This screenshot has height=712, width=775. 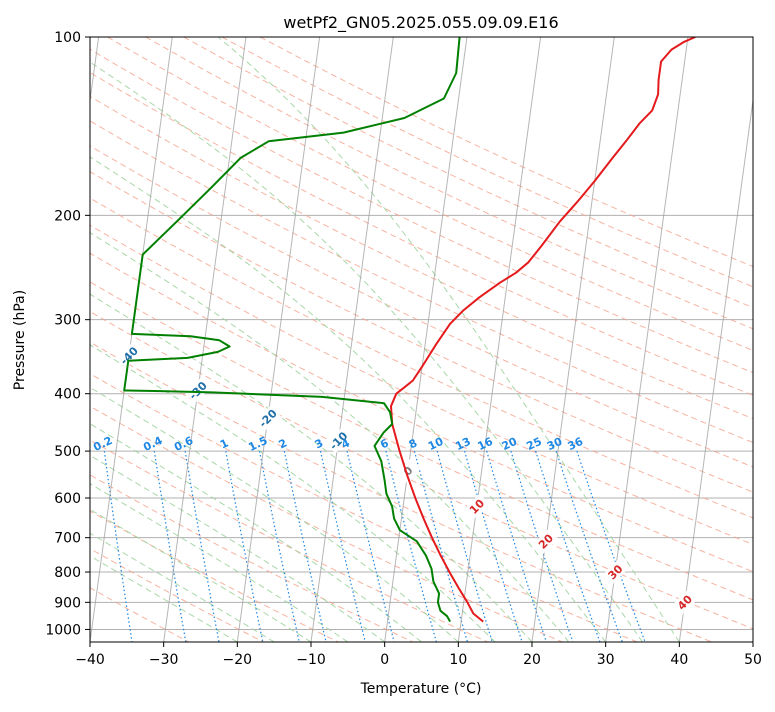 I want to click on y-tick-label: 1000, so click(x=63, y=630).